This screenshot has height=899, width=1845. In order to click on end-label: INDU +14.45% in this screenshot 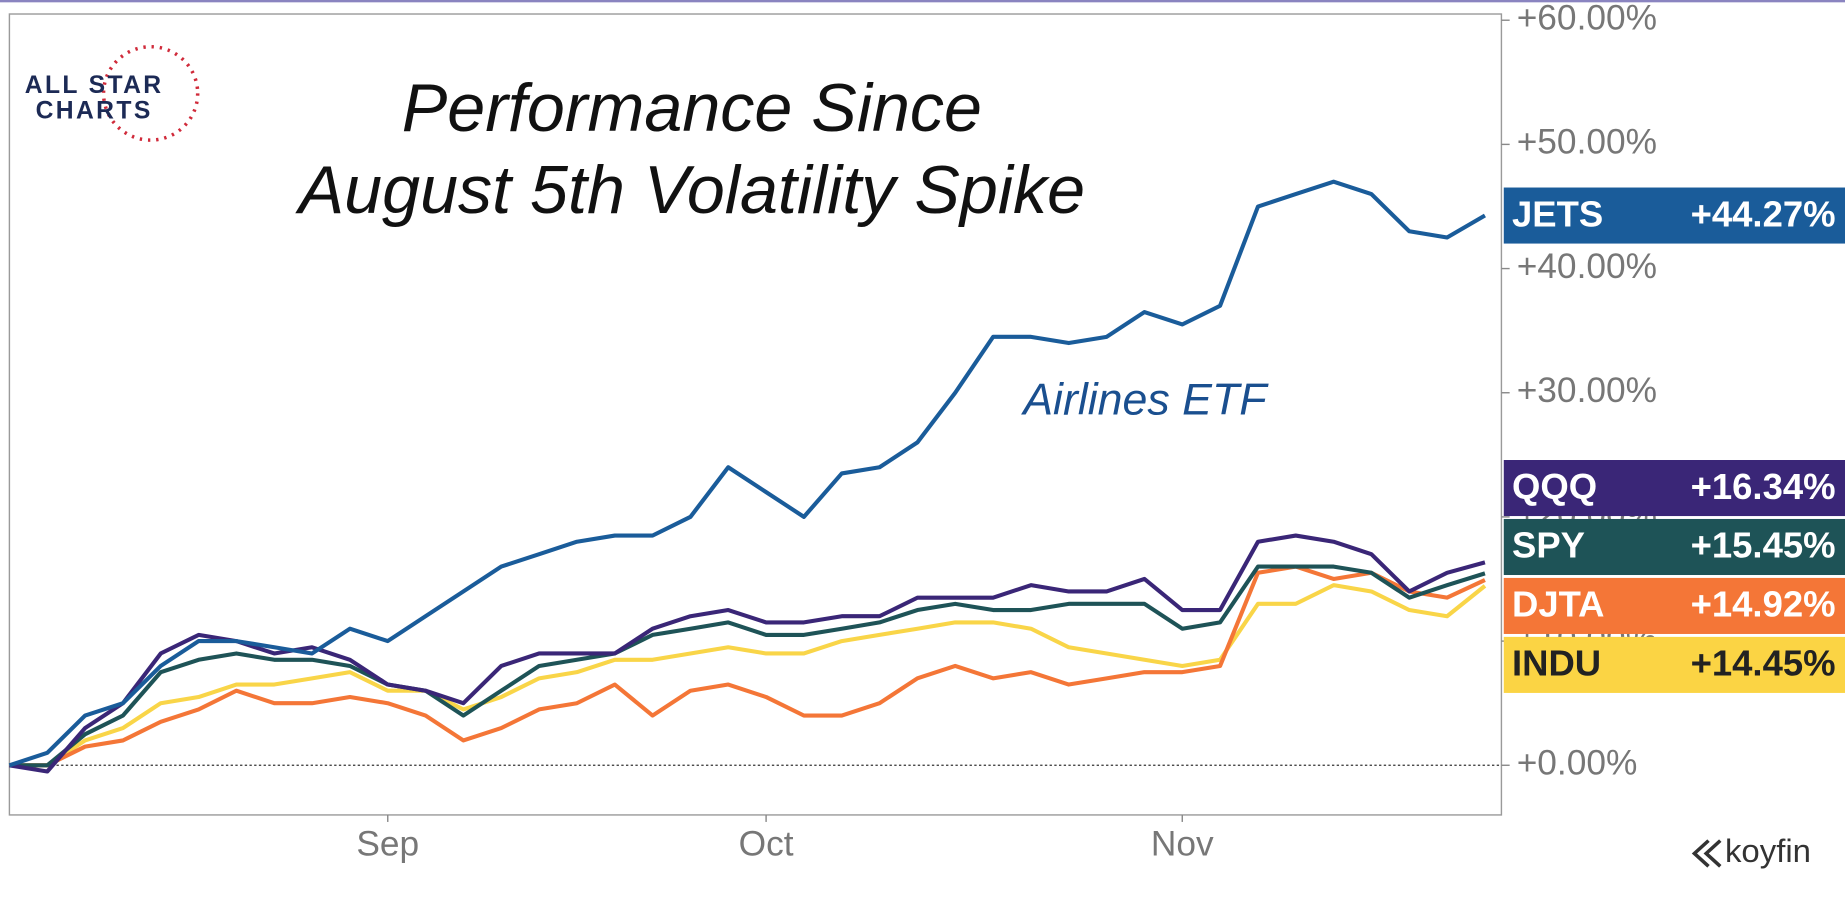, I will do `click(1674, 664)`.